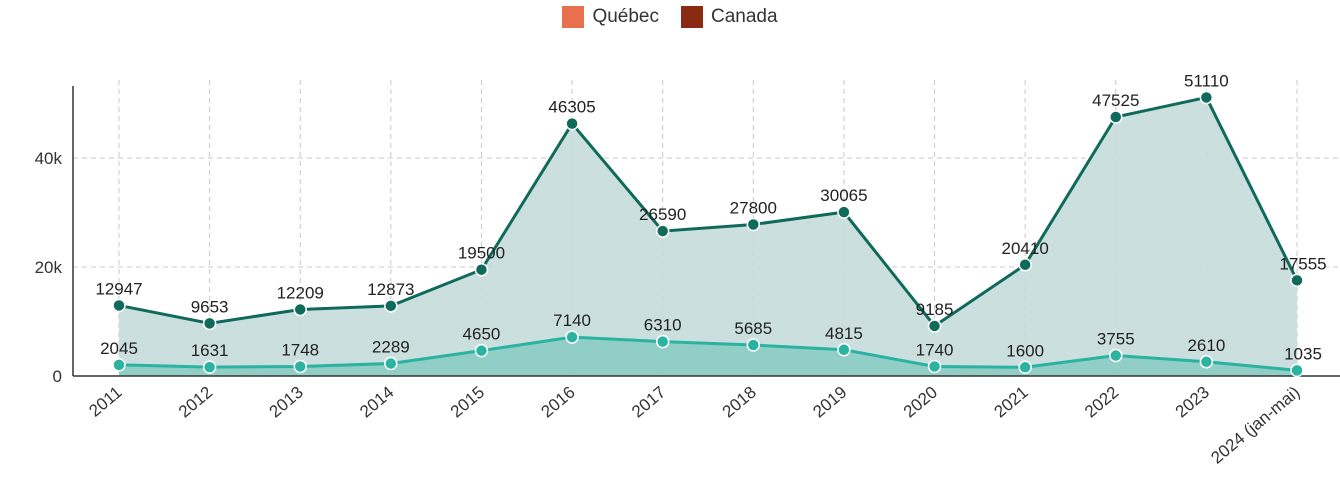 The height and width of the screenshot is (498, 1340). What do you see at coordinates (300, 292) in the screenshot?
I see `data-label: 12209` at bounding box center [300, 292].